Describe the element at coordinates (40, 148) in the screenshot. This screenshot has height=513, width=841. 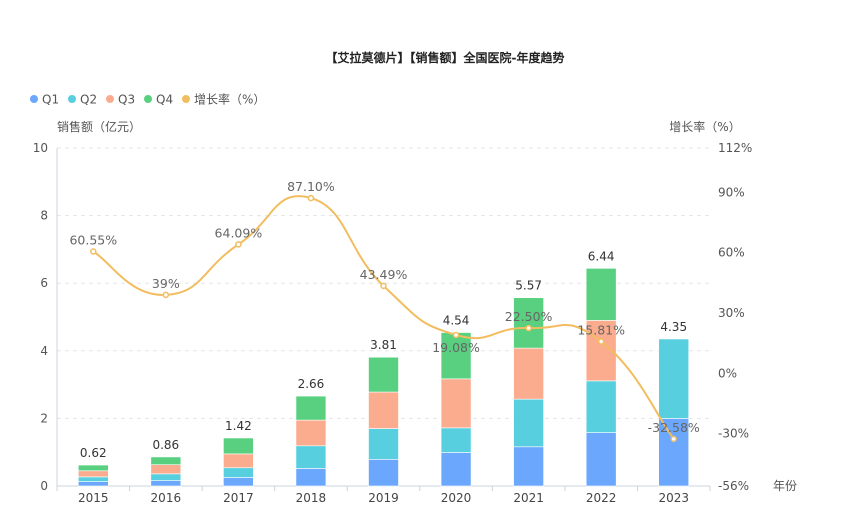
I see `y-tick-label: 10` at that location.